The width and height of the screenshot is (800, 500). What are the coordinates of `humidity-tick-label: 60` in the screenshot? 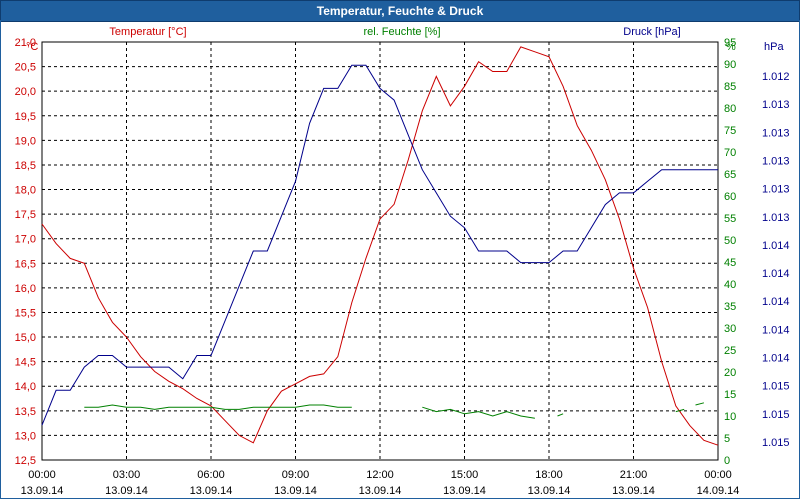 It's located at (730, 197).